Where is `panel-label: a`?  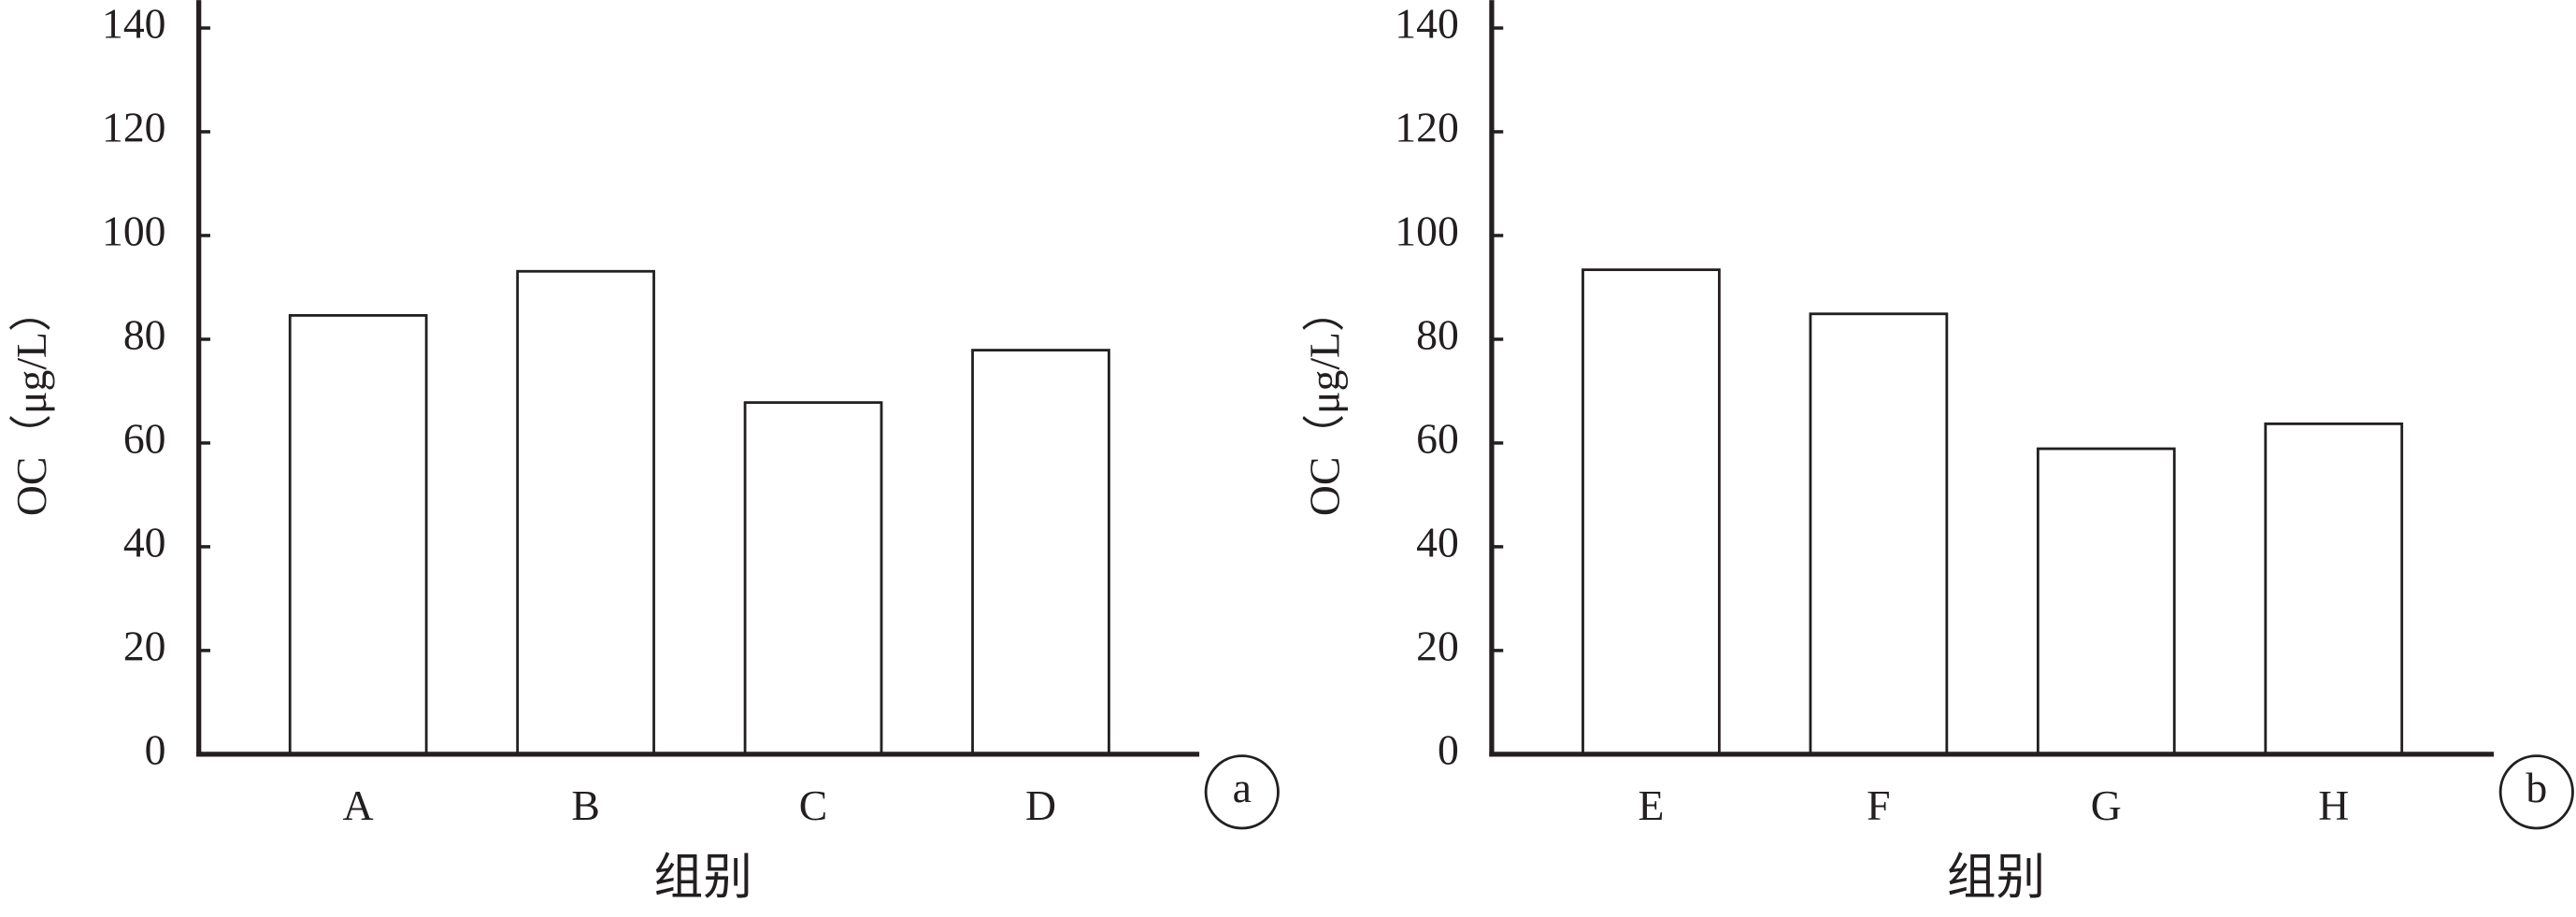
panel-label: a is located at coordinates (1242, 787).